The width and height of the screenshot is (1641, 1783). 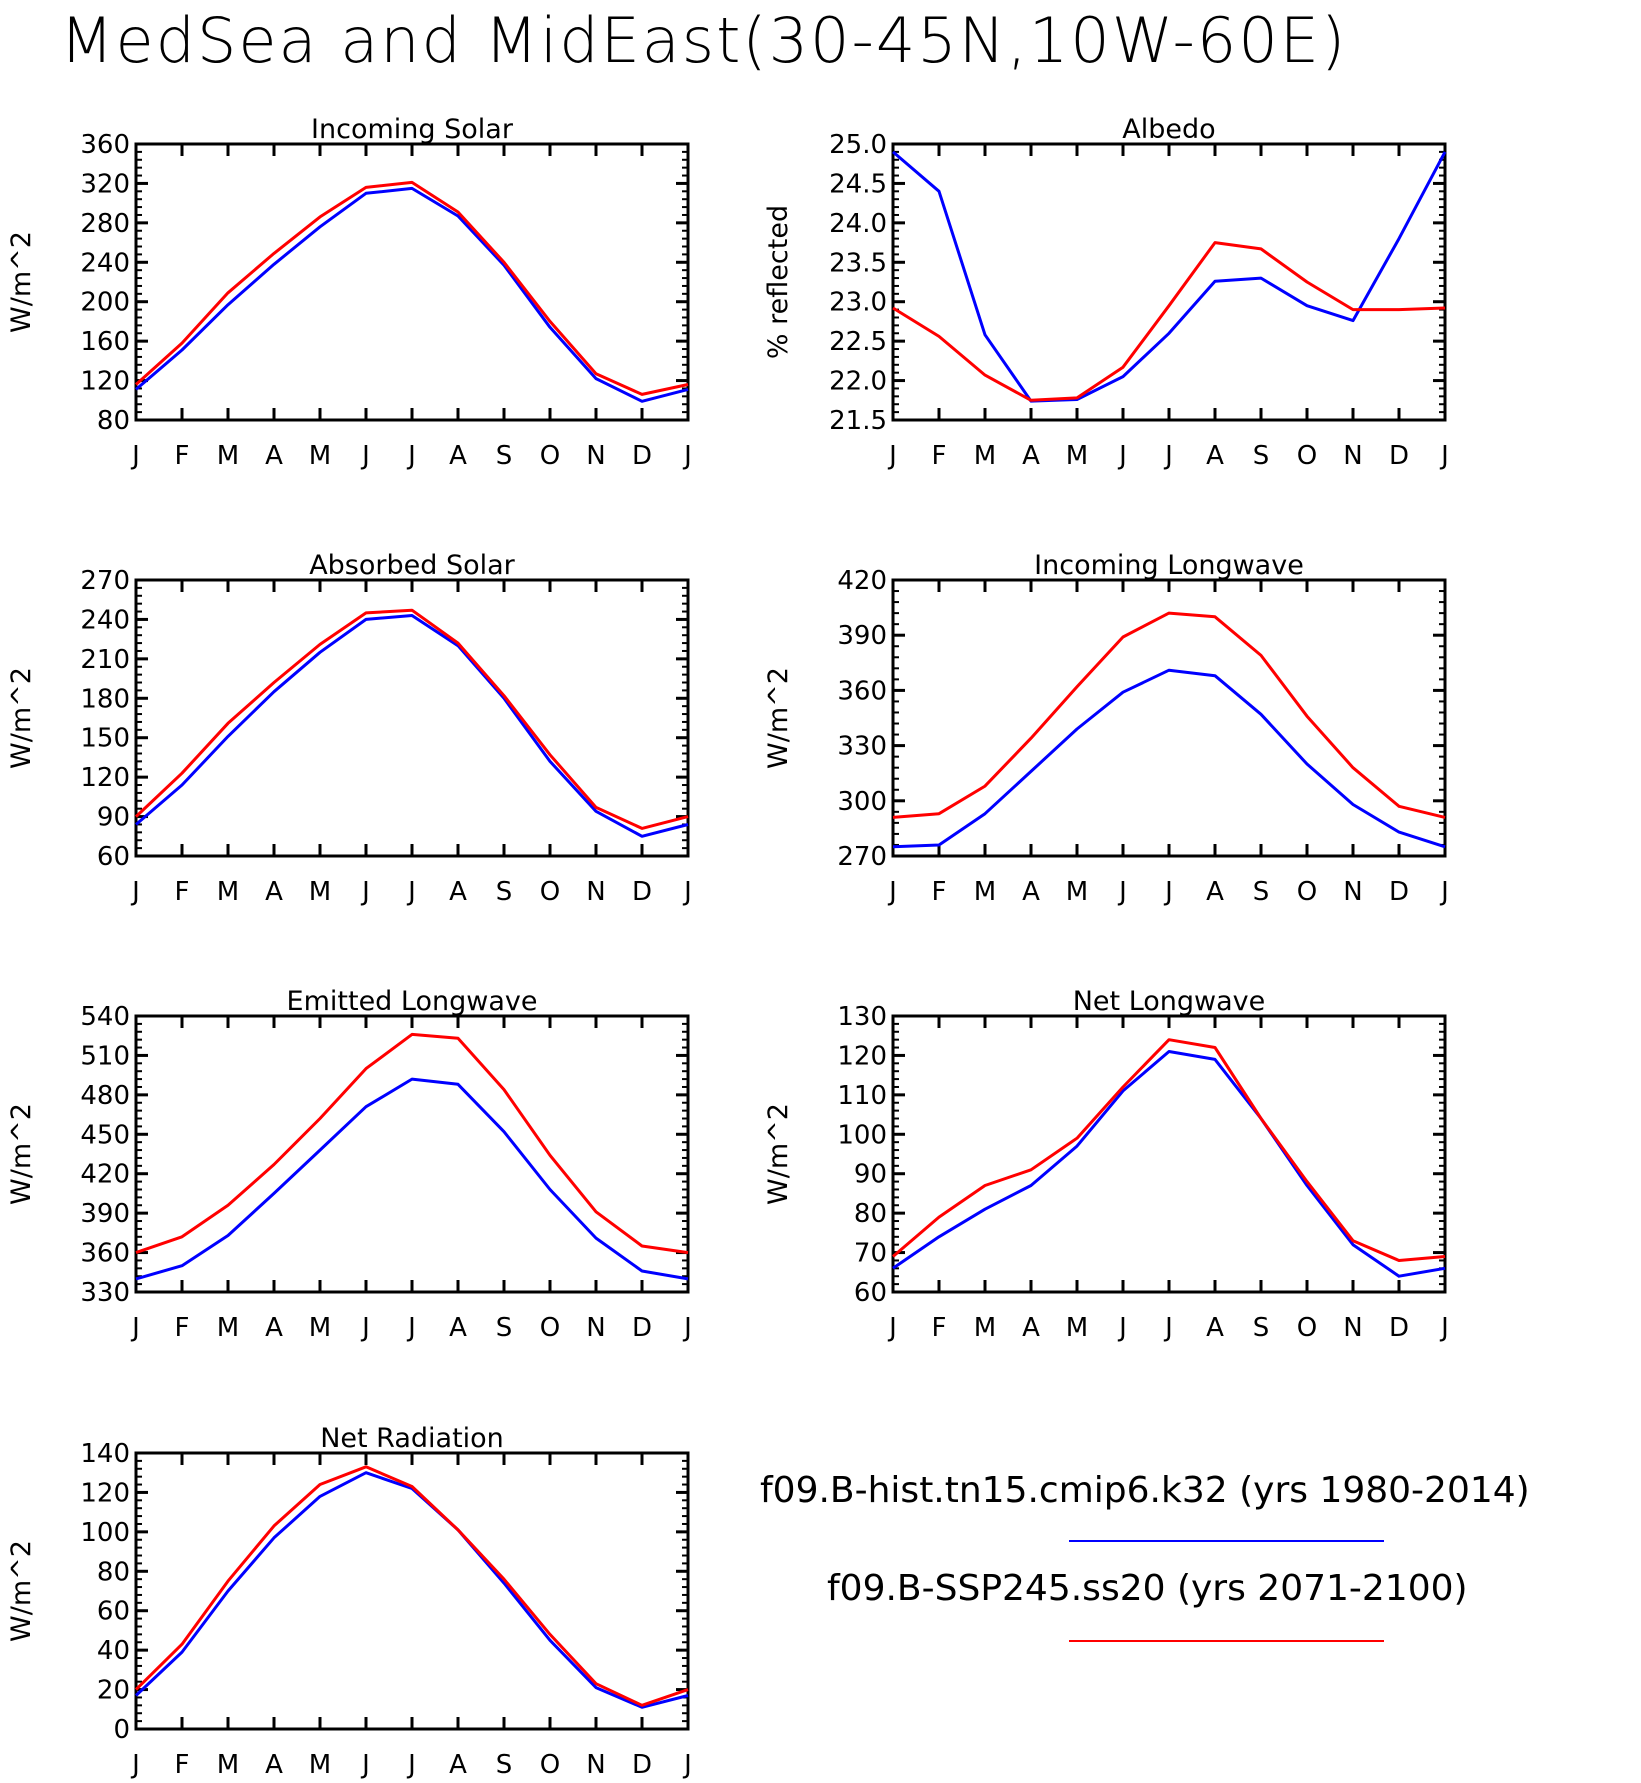 What do you see at coordinates (1226, 1541) in the screenshot?
I see `legend-line-hist` at bounding box center [1226, 1541].